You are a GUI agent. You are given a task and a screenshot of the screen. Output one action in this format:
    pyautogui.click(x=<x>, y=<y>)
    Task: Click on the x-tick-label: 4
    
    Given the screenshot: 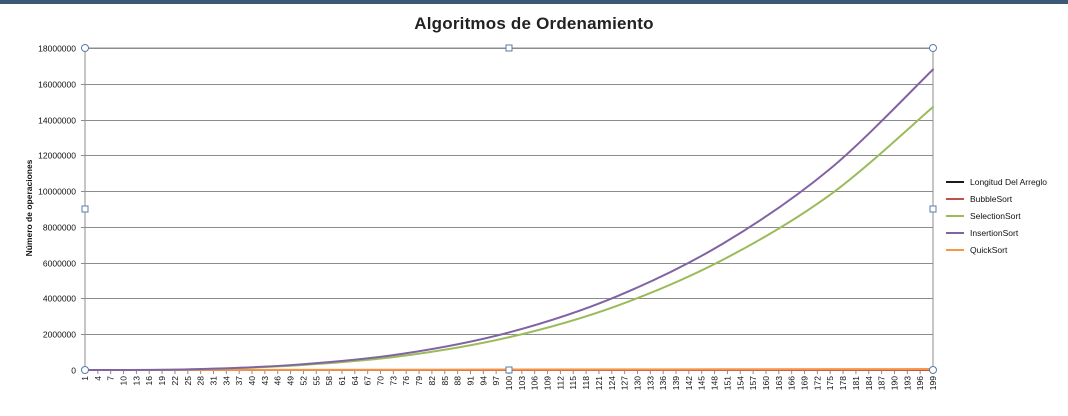 What is the action you would take?
    pyautogui.click(x=98, y=378)
    